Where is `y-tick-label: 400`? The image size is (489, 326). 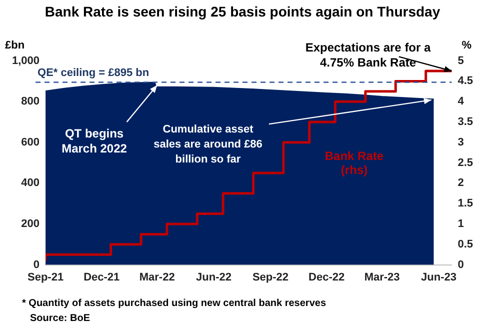
y-tick-label: 400 is located at coordinates (30, 183).